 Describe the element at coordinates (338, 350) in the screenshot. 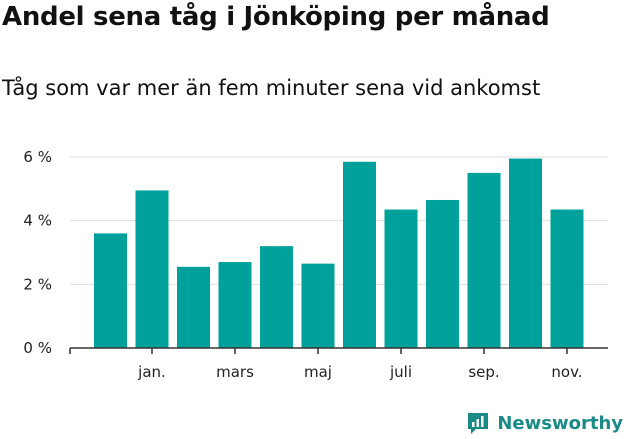

I see `x-axis` at that location.